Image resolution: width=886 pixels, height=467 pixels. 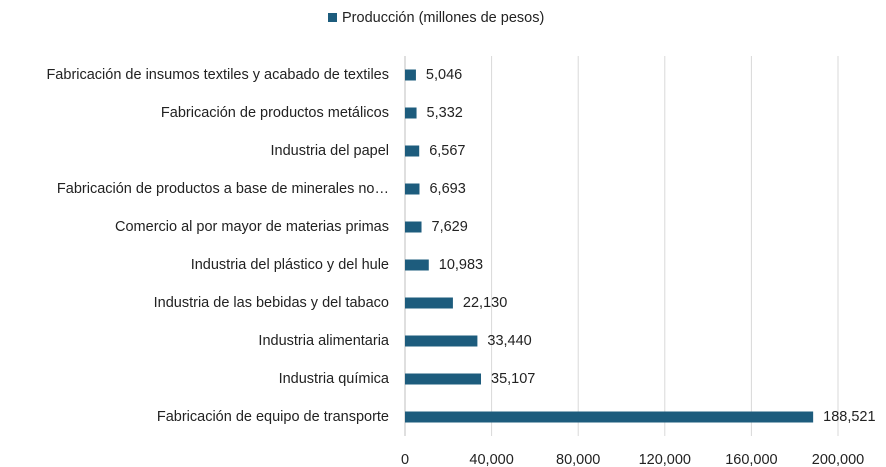 What do you see at coordinates (447, 151) in the screenshot?
I see `data-label: 6,567` at bounding box center [447, 151].